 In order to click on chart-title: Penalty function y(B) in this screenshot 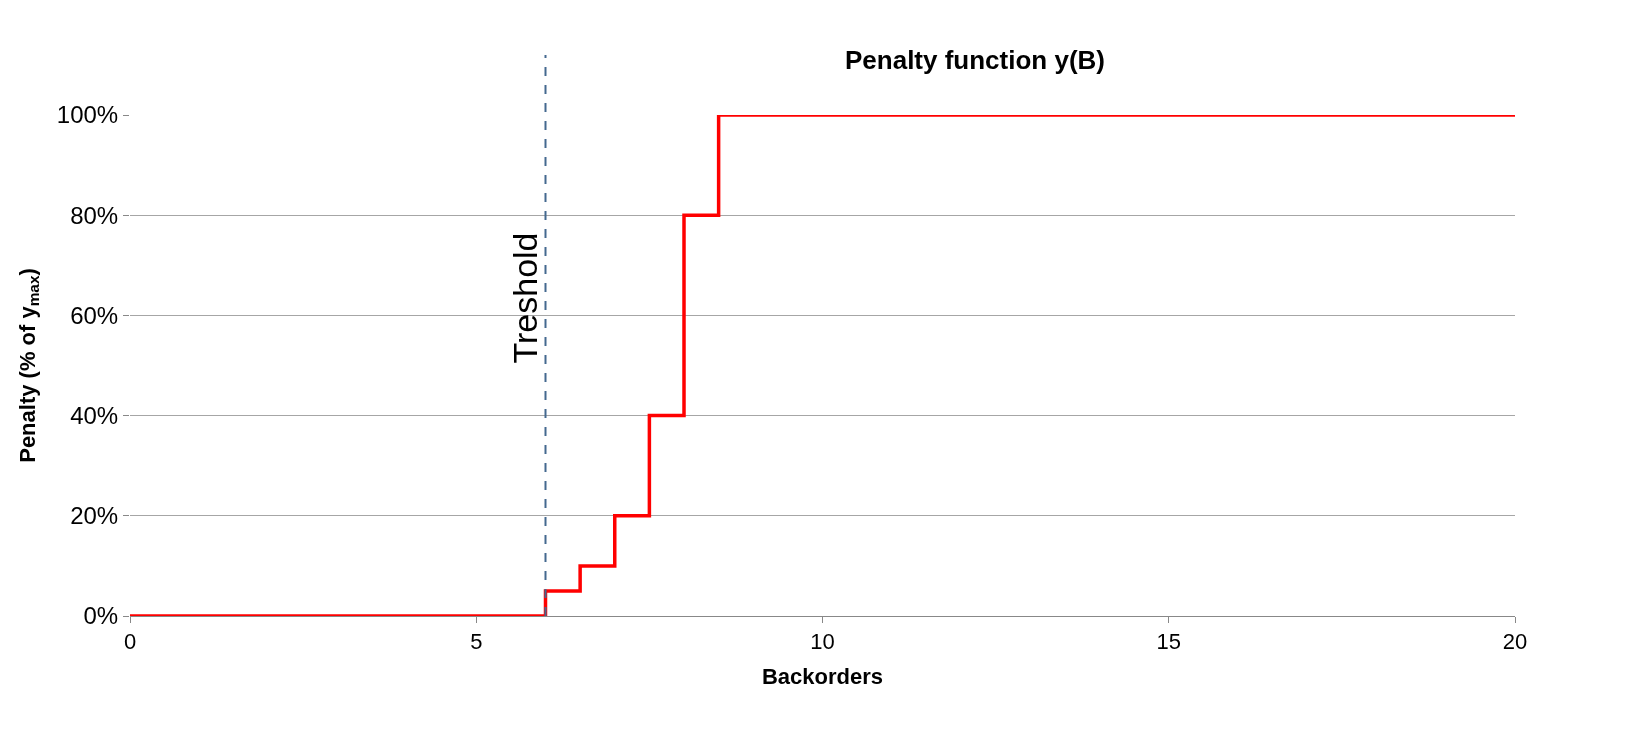, I will do `click(975, 60)`.